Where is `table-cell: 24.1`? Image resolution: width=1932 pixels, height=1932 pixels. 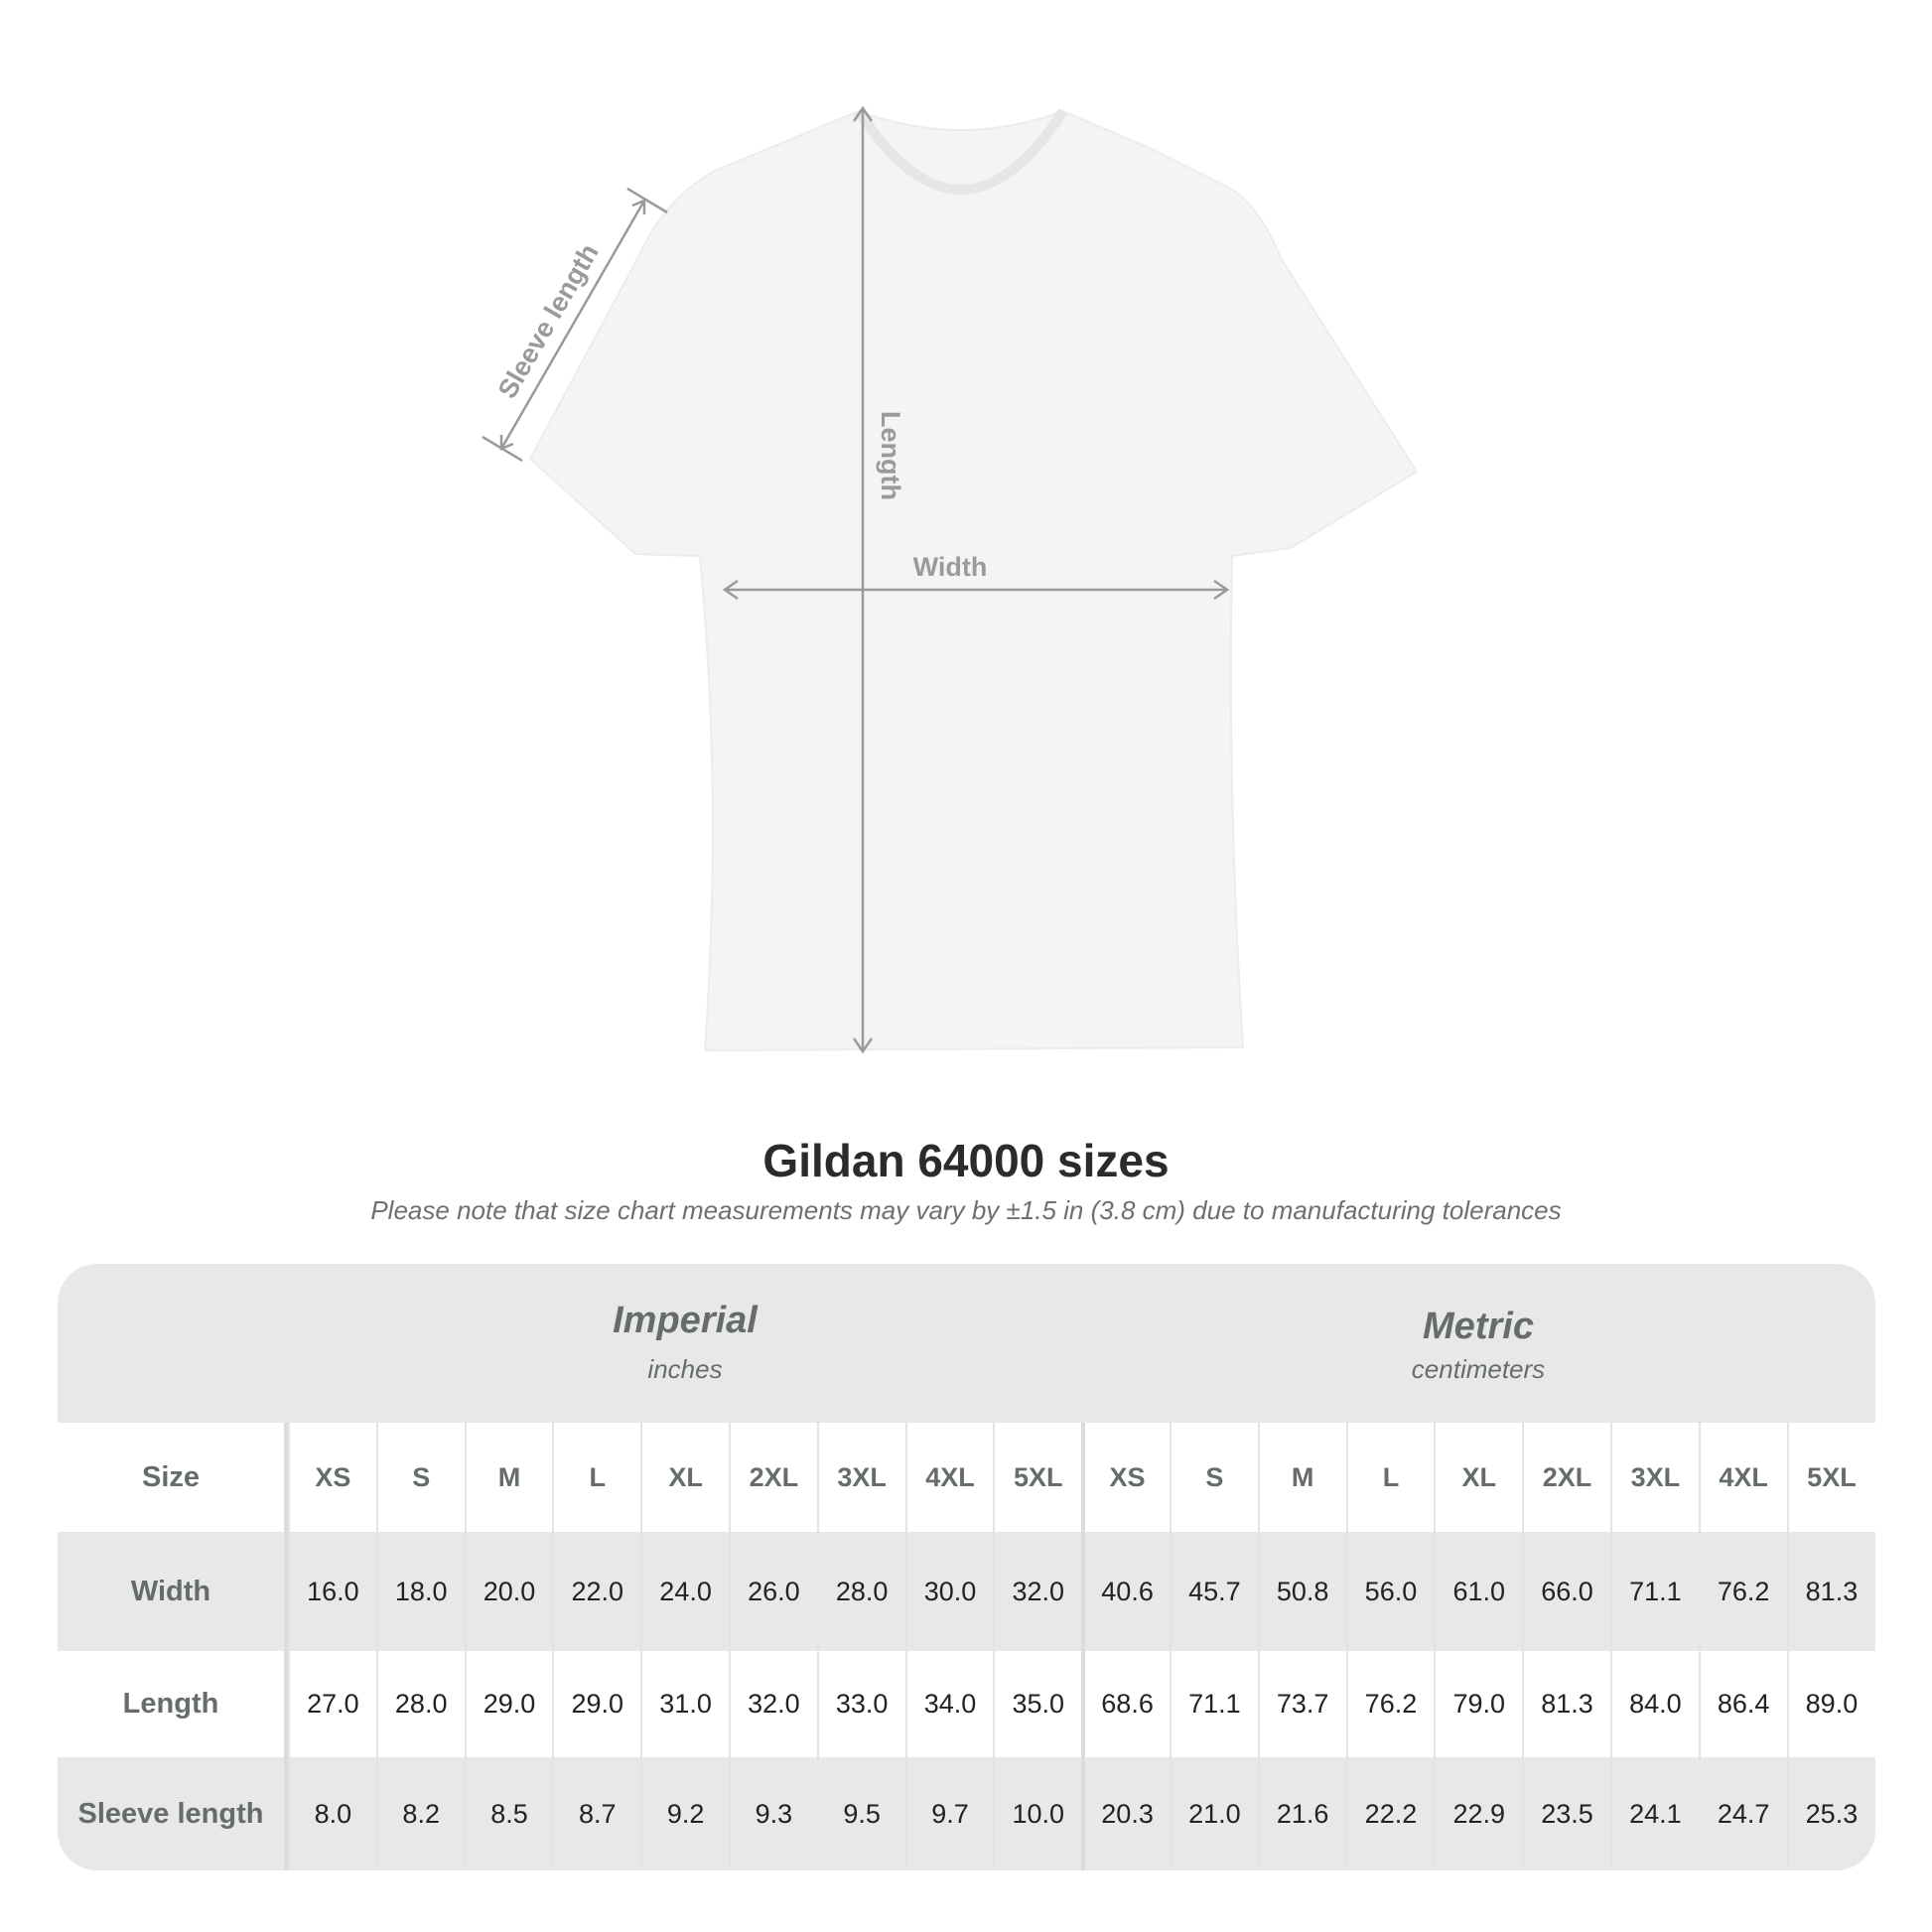 table-cell: 24.1 is located at coordinates (1654, 1814).